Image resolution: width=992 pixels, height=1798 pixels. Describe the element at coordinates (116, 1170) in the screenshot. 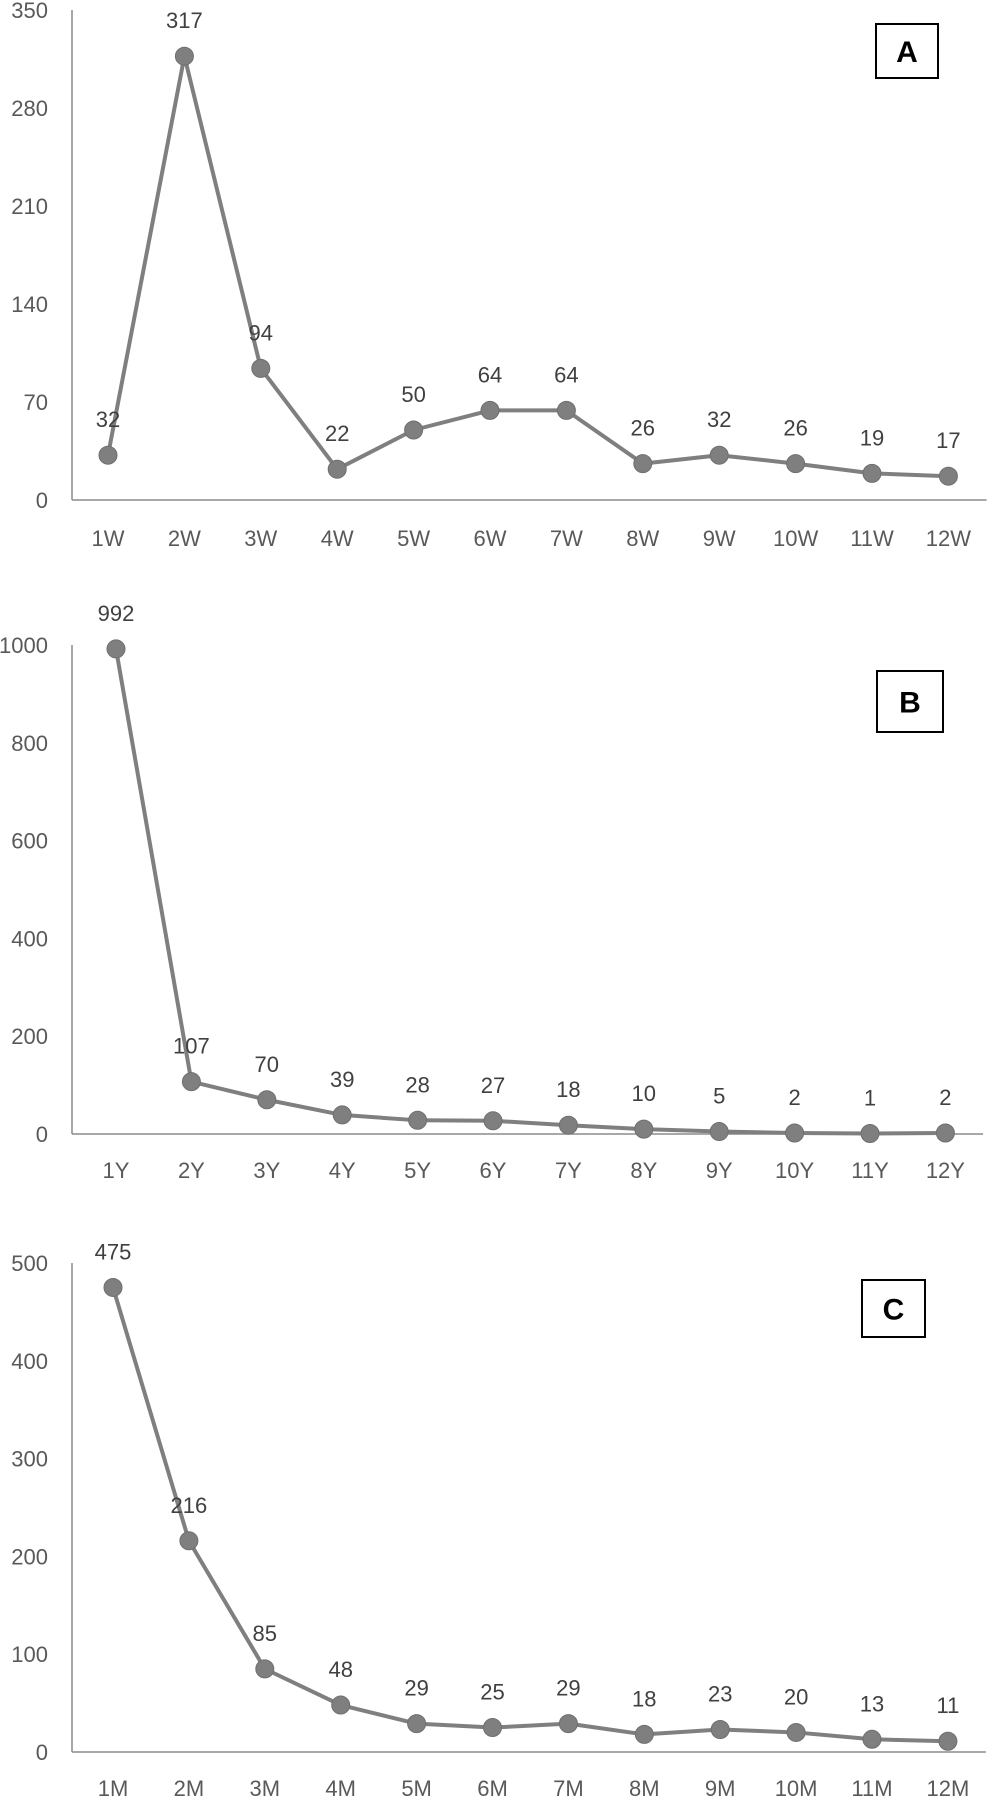

I see `x-tick-label: 1Y` at that location.